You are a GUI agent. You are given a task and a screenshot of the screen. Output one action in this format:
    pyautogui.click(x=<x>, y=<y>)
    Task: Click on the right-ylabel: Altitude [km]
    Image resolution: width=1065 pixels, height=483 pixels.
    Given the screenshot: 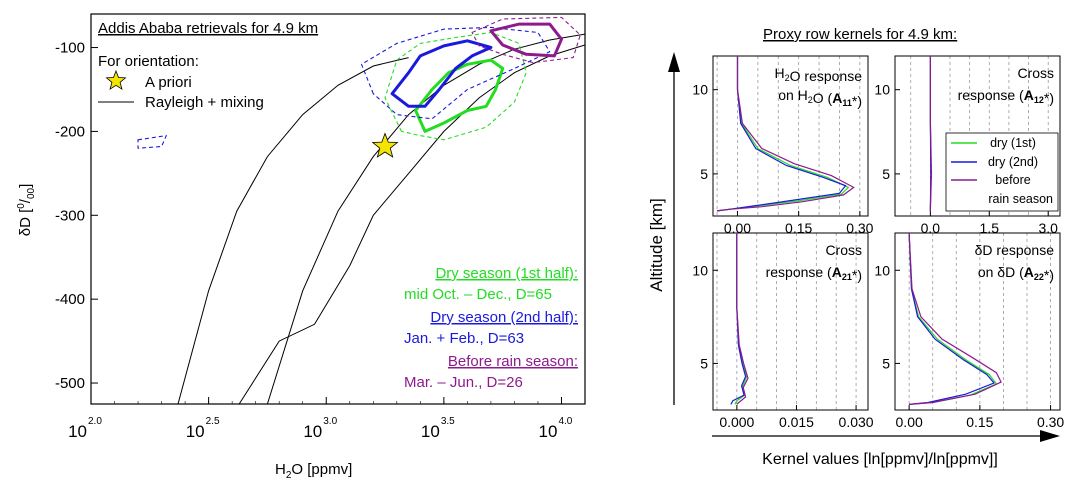 What is the action you would take?
    pyautogui.click(x=656, y=245)
    